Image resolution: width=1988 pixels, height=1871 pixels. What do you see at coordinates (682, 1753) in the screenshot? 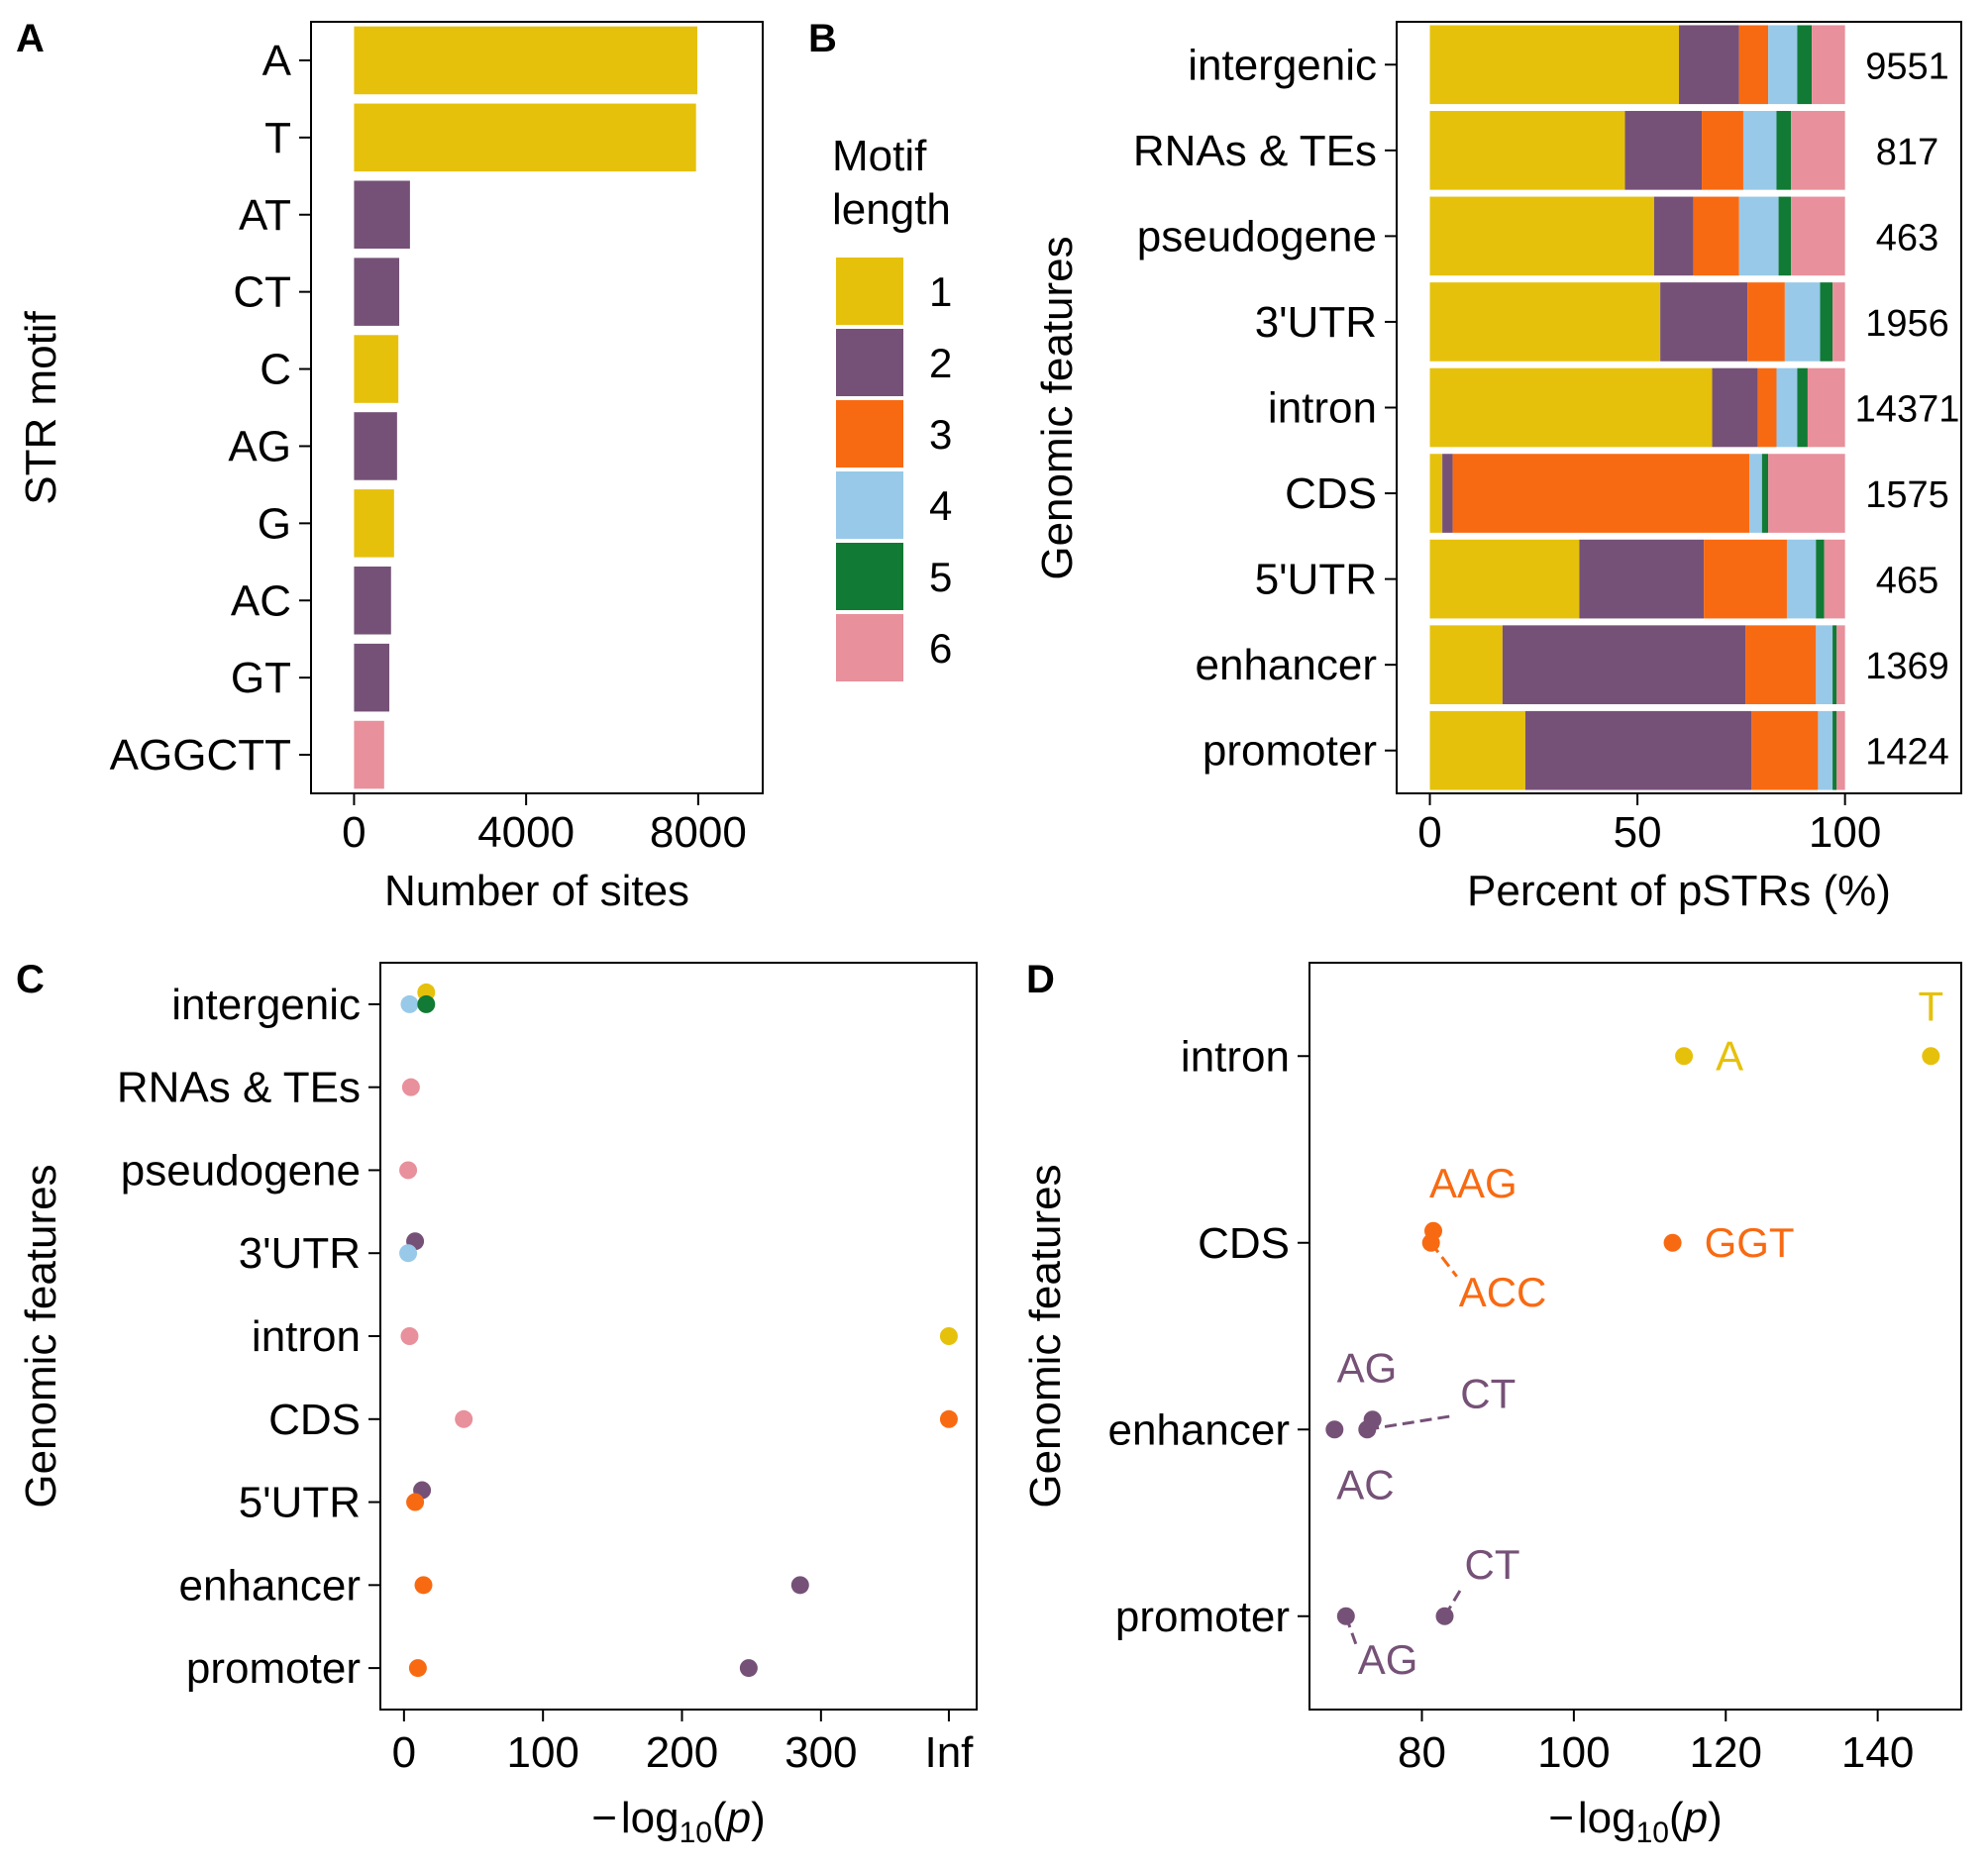
I see `panel-c-xtick-label: 200` at bounding box center [682, 1753].